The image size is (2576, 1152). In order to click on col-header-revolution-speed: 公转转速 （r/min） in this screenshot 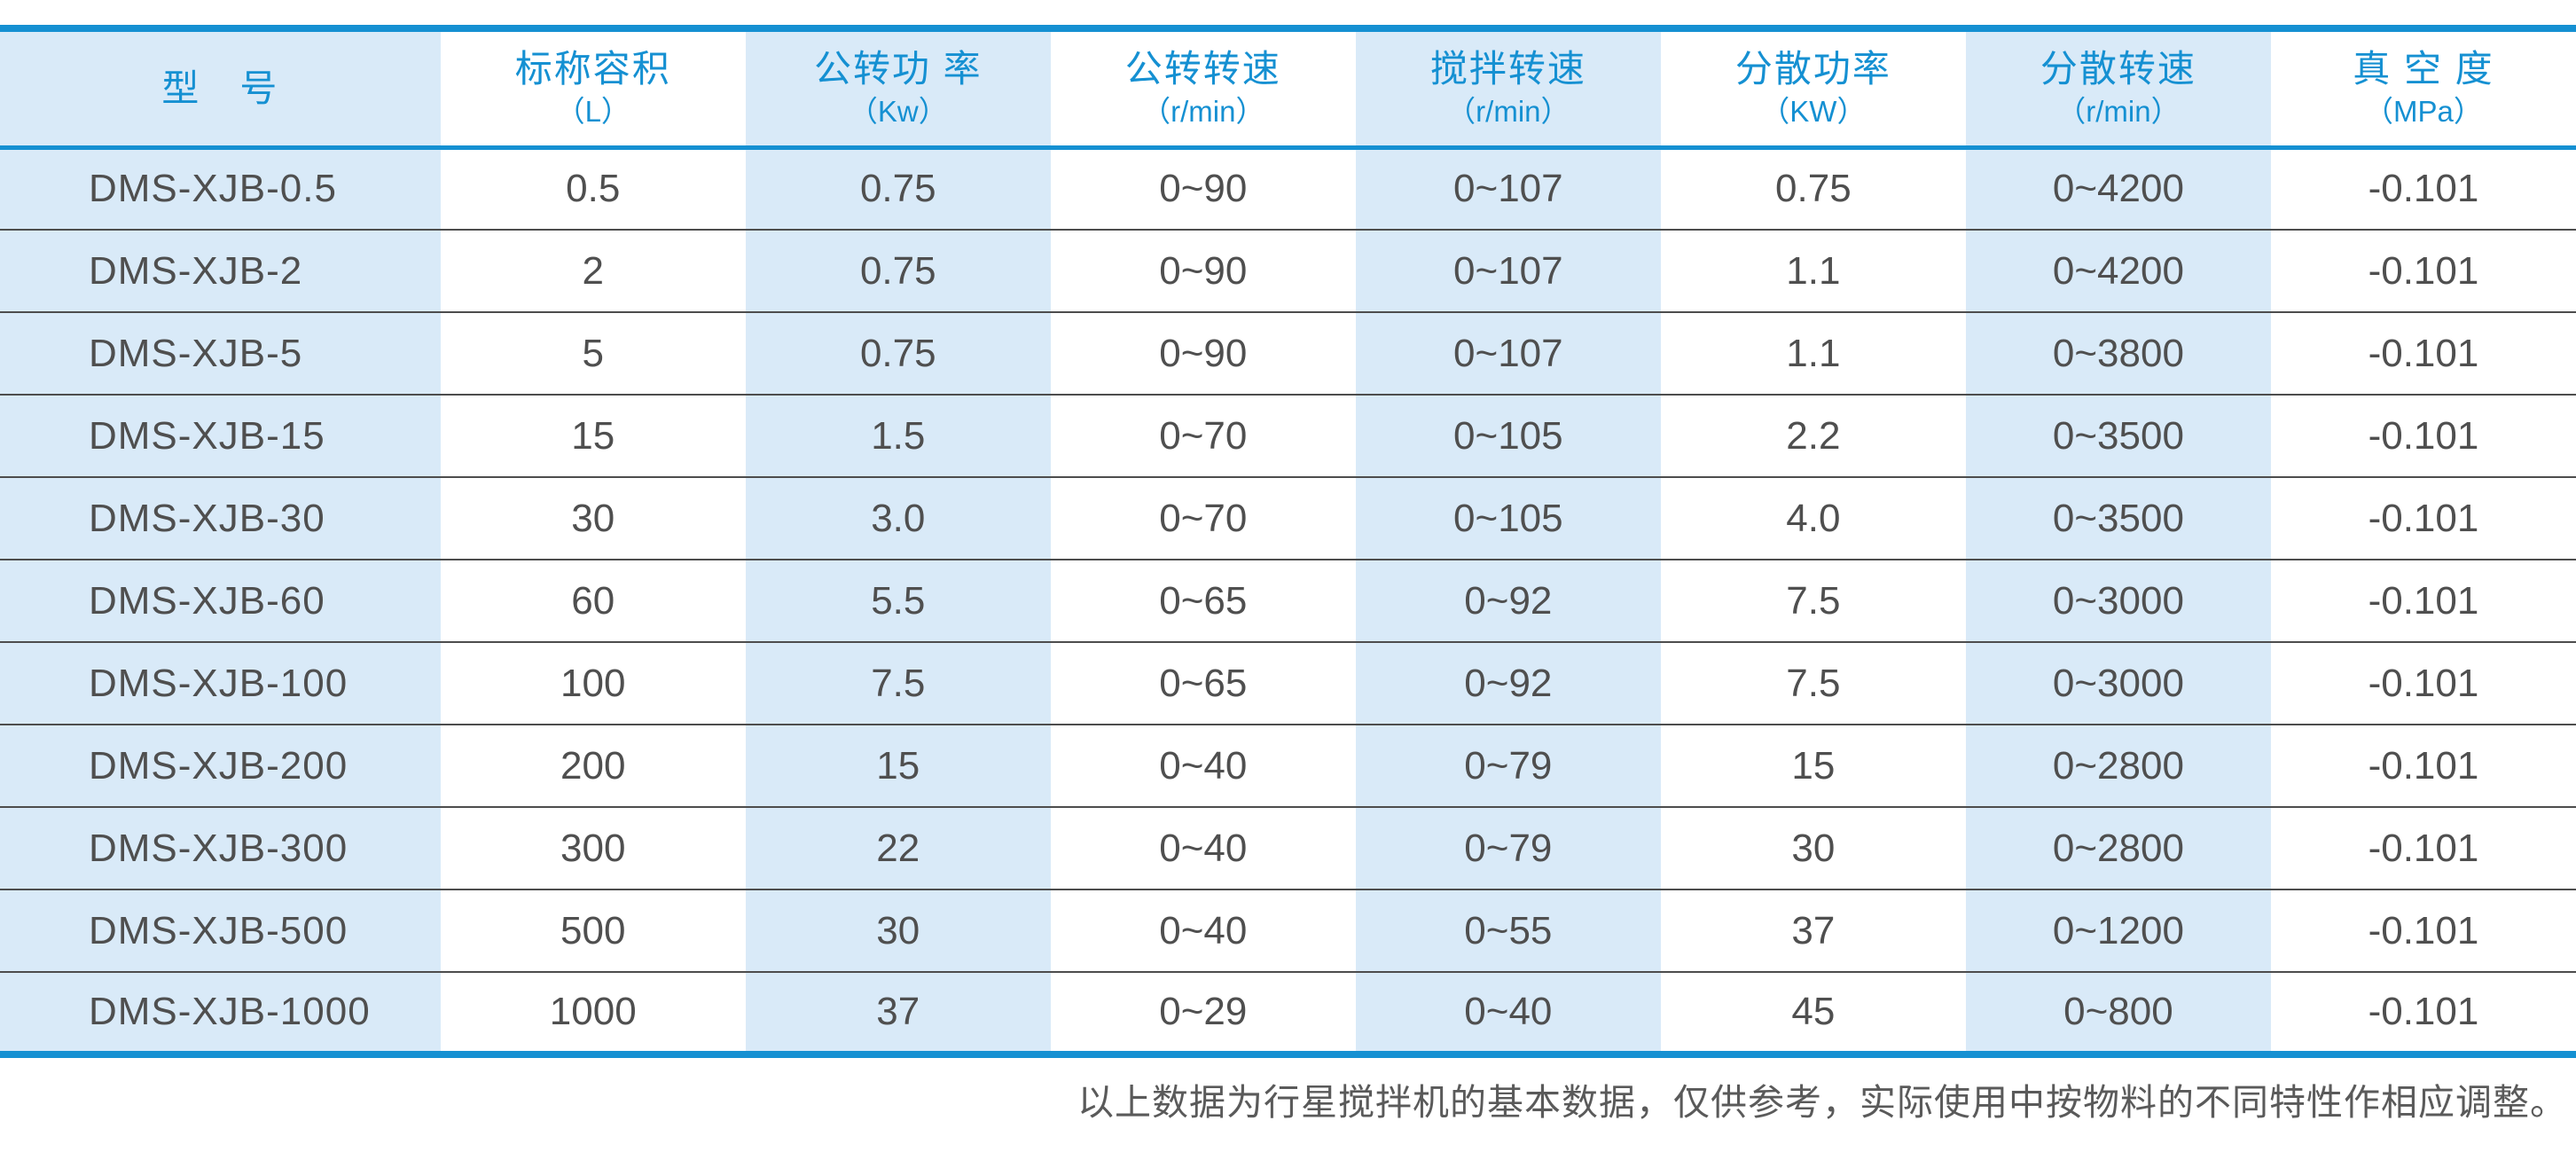, I will do `click(1203, 89)`.